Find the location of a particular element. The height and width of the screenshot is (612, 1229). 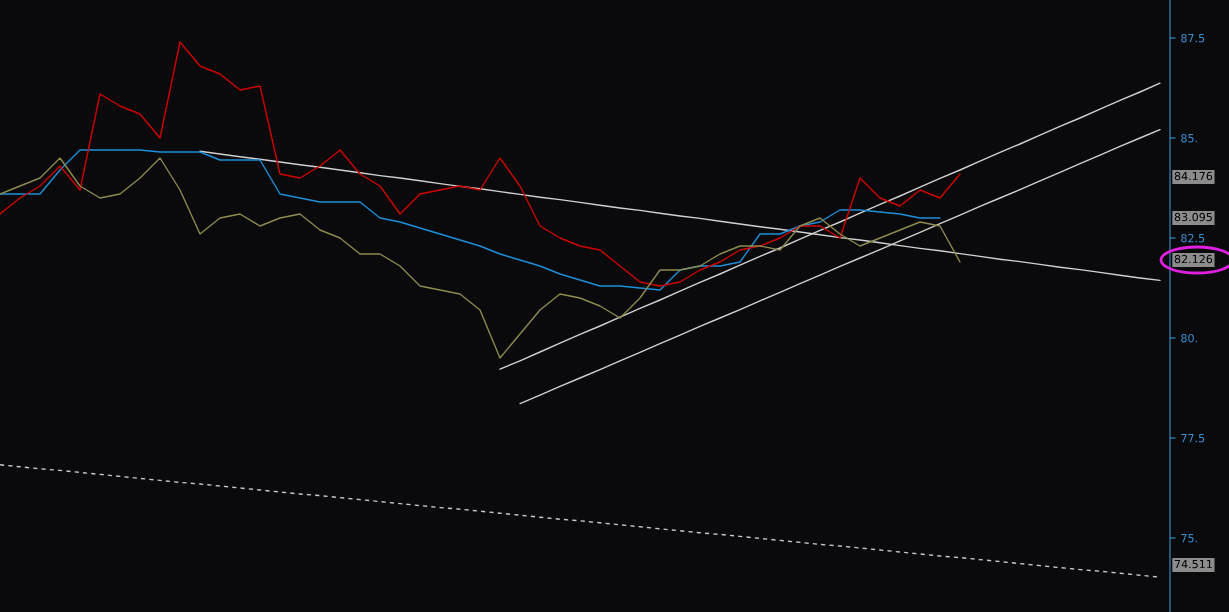

text: 83.095 is located at coordinates (1193, 217).